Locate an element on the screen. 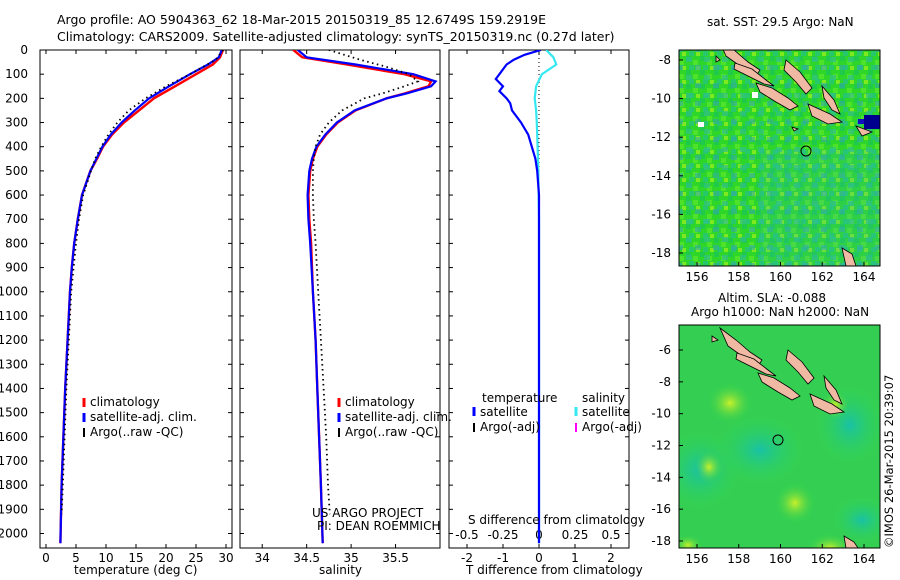 This screenshot has width=900, height=580. depth-tick-label: 1500 is located at coordinates (14, 413).